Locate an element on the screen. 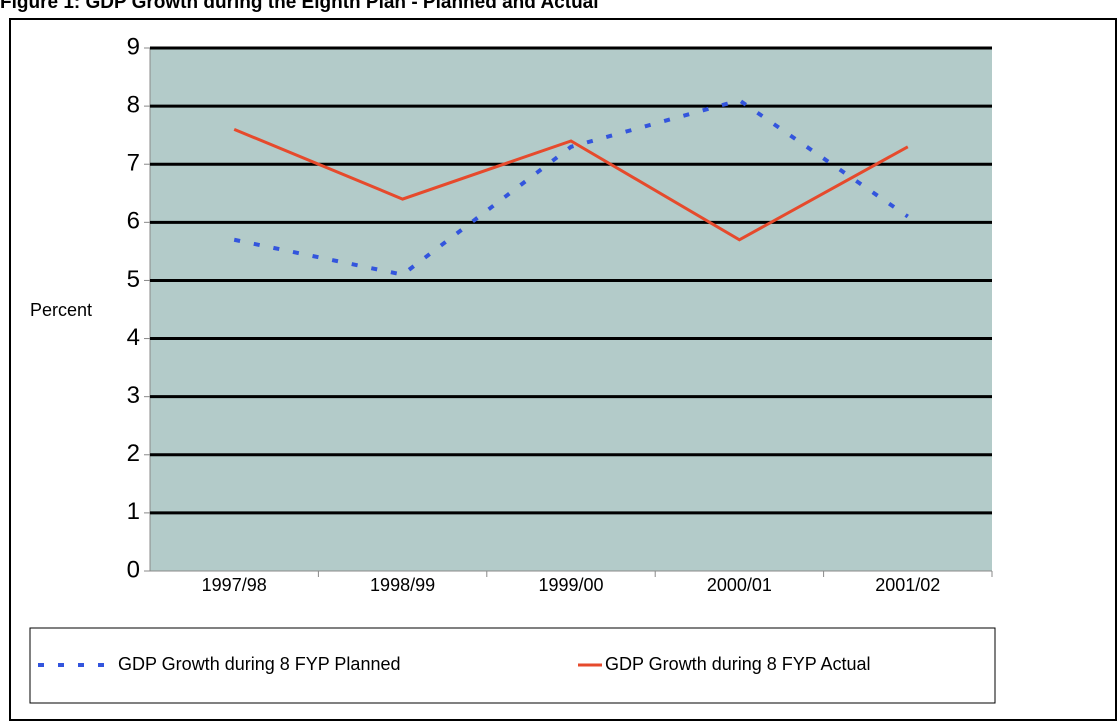 The width and height of the screenshot is (1118, 726). y-axis-label: Percent is located at coordinates (61, 310).